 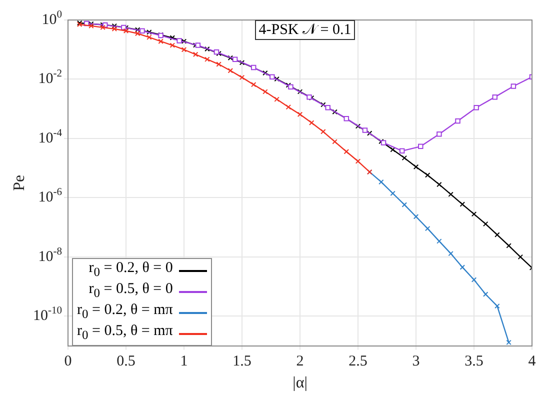 What do you see at coordinates (19, 182) in the screenshot?
I see `y-axis-title: Pe` at bounding box center [19, 182].